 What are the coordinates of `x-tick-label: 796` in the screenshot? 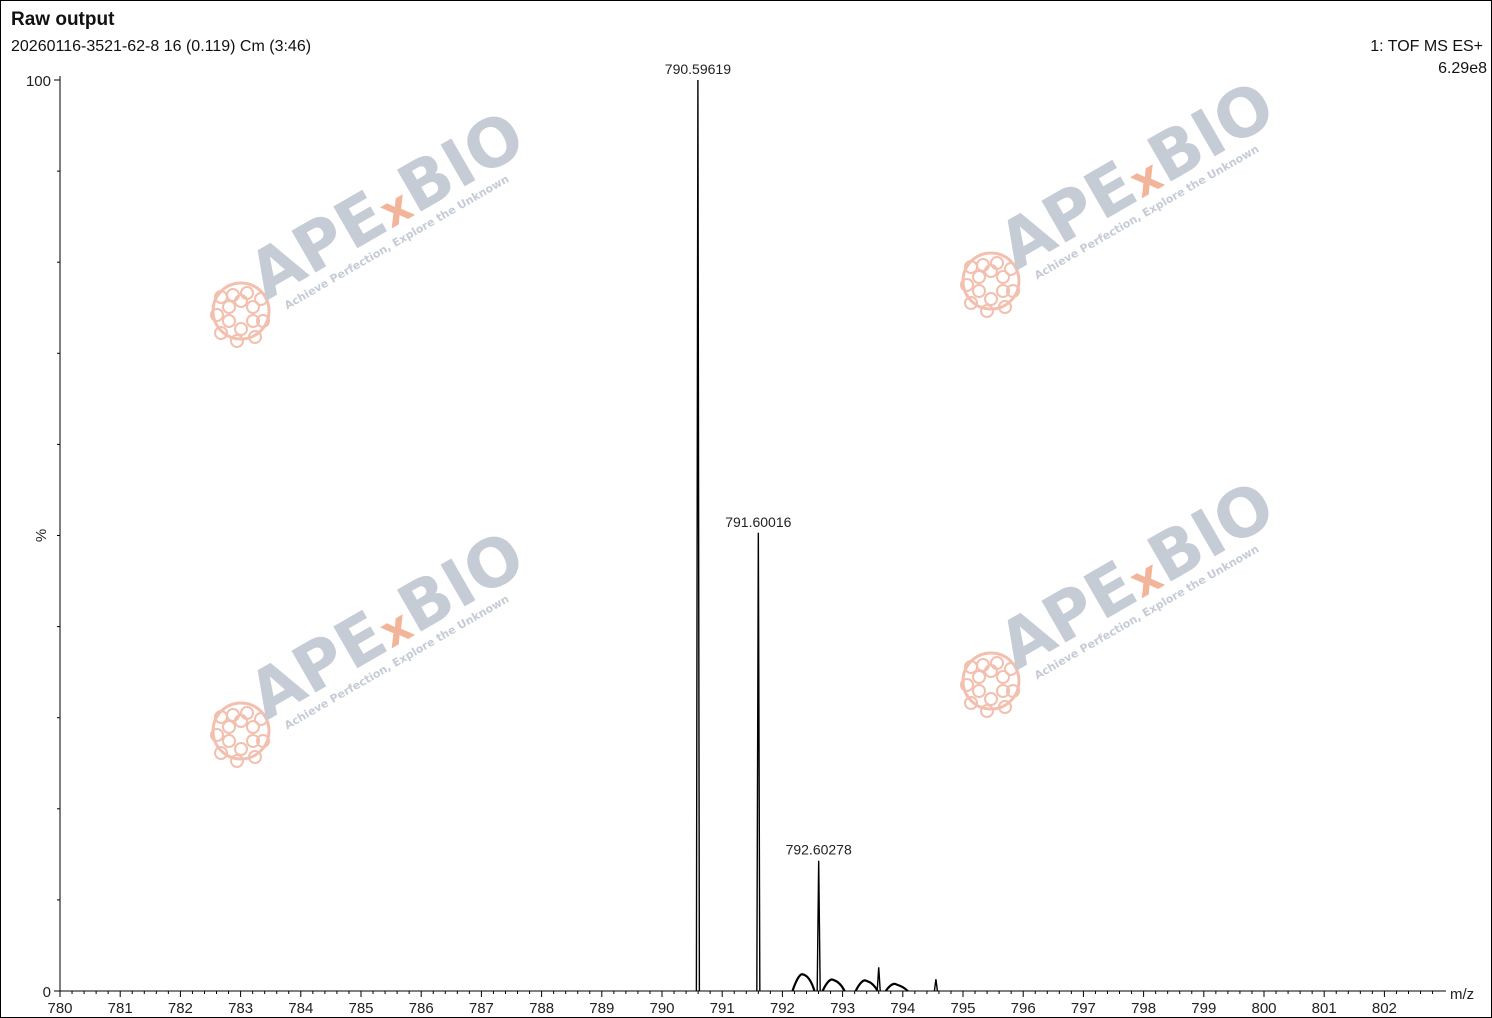 It's located at (1023, 1008).